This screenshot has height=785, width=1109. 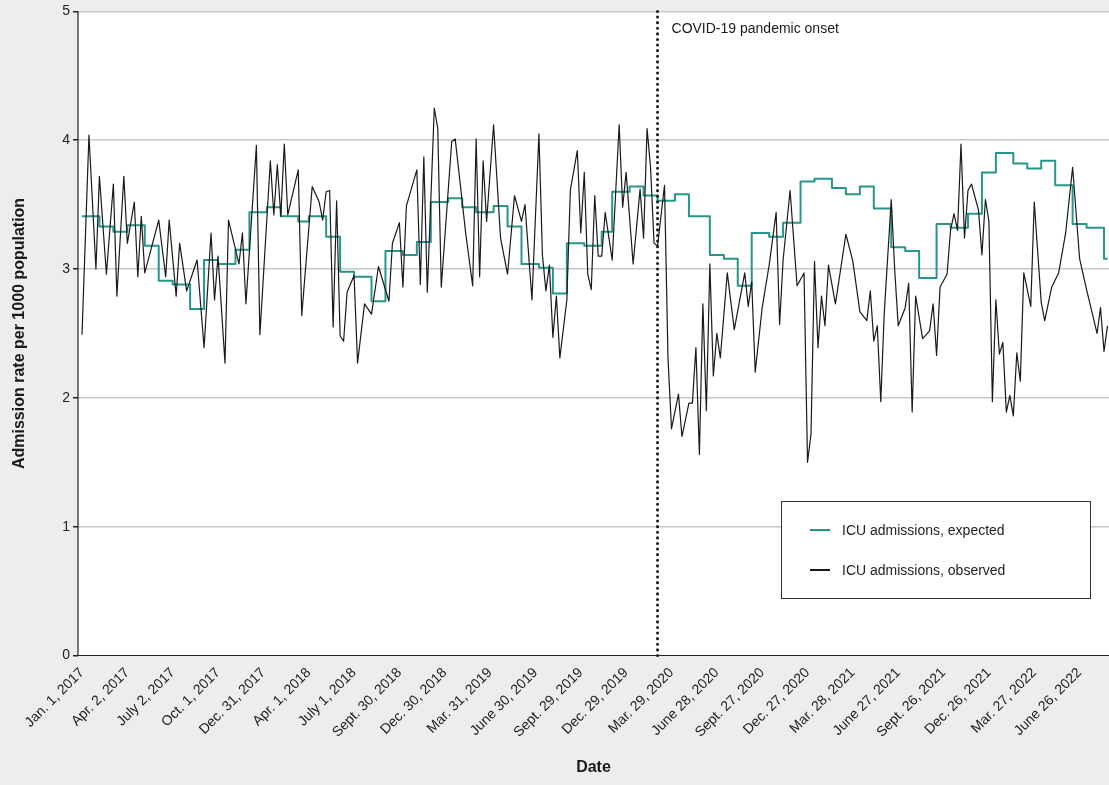 What do you see at coordinates (19, 333) in the screenshot?
I see `y-axis-title: Admission rate per 1000 population` at bounding box center [19, 333].